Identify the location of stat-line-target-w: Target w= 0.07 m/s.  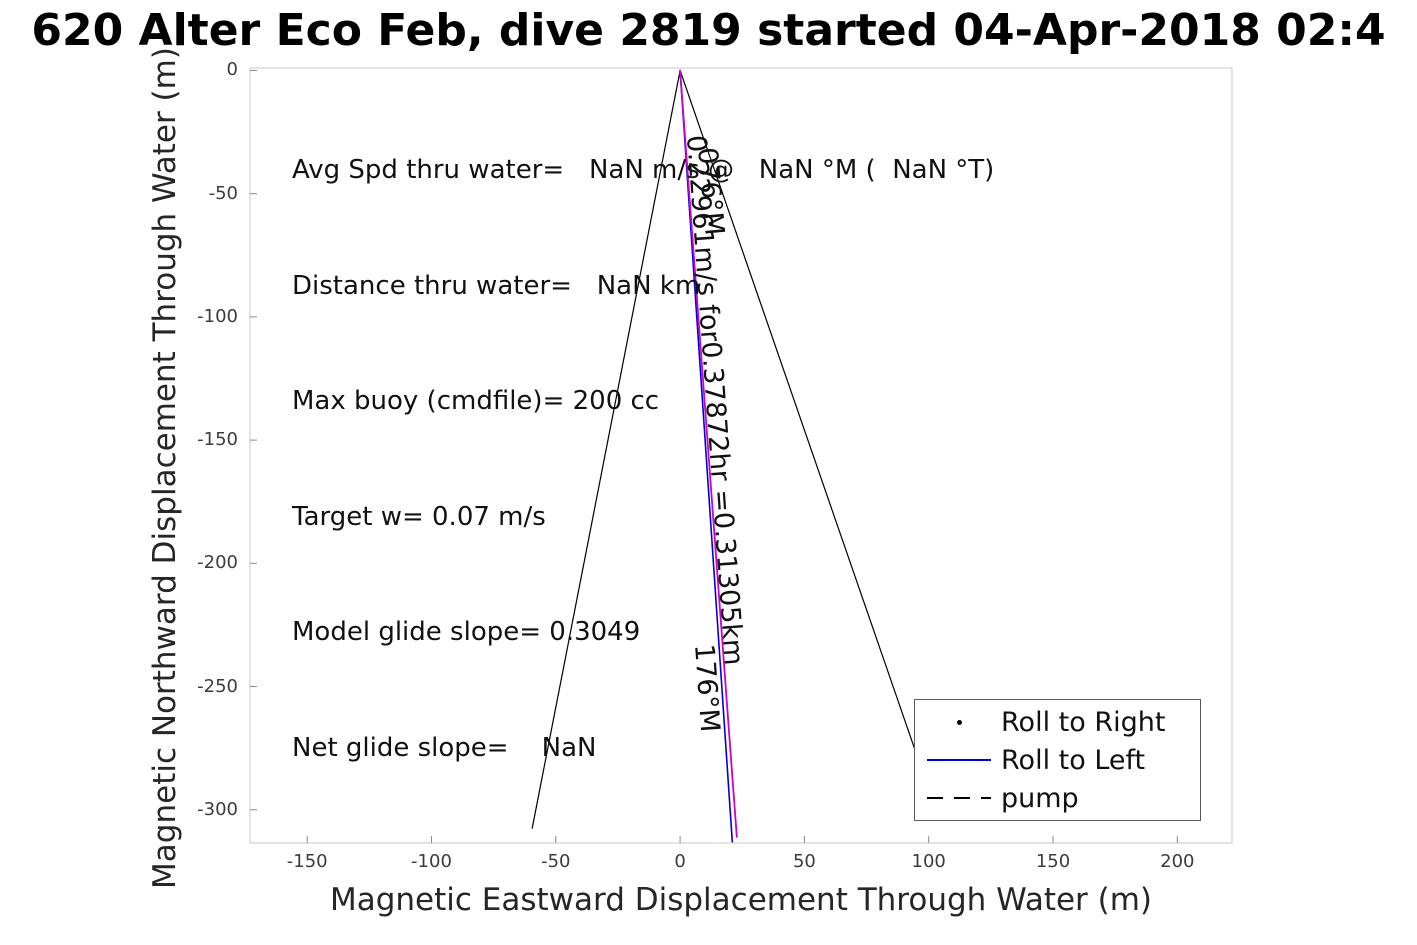
(419, 516).